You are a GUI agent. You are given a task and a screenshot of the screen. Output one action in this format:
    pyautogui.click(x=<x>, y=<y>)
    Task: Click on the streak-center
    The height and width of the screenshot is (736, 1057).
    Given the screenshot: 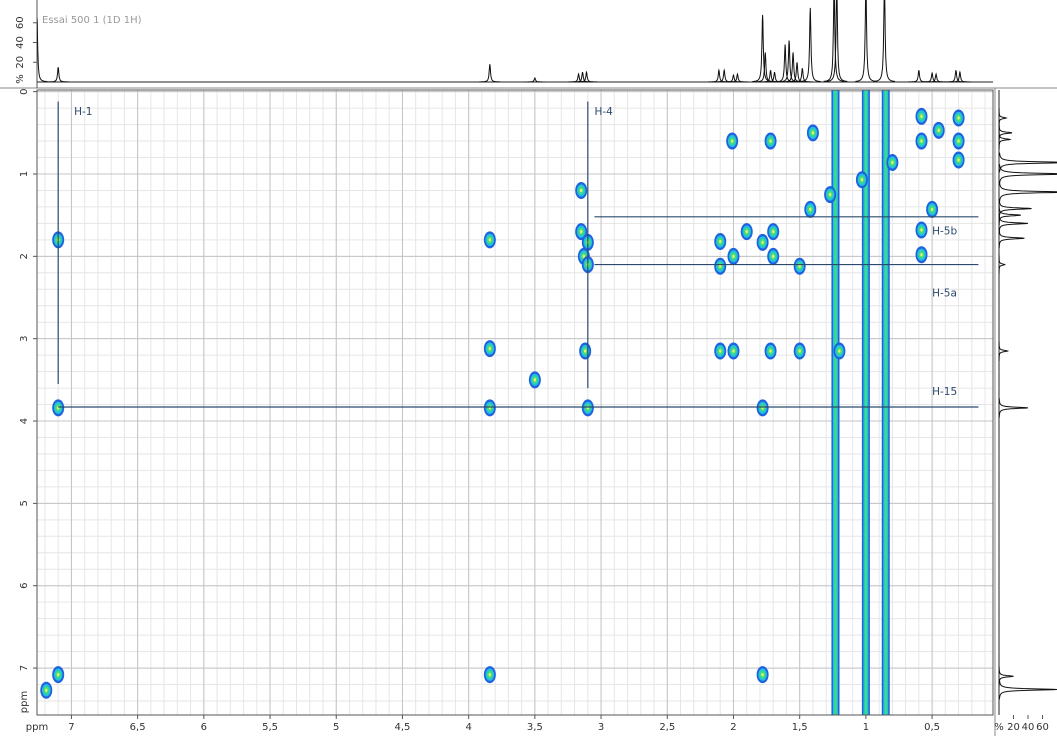 What is the action you would take?
    pyautogui.click(x=865, y=402)
    